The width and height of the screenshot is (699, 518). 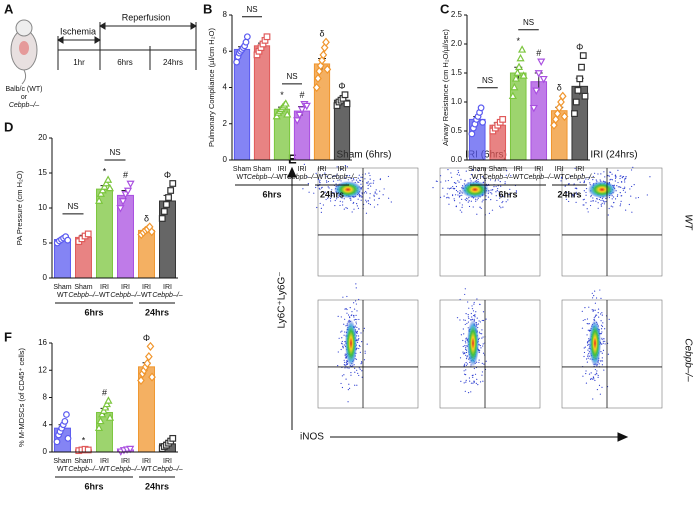 What do you see at coordinates (477, 169) in the screenshot?
I see `x-tick-label: Sham` at bounding box center [477, 169].